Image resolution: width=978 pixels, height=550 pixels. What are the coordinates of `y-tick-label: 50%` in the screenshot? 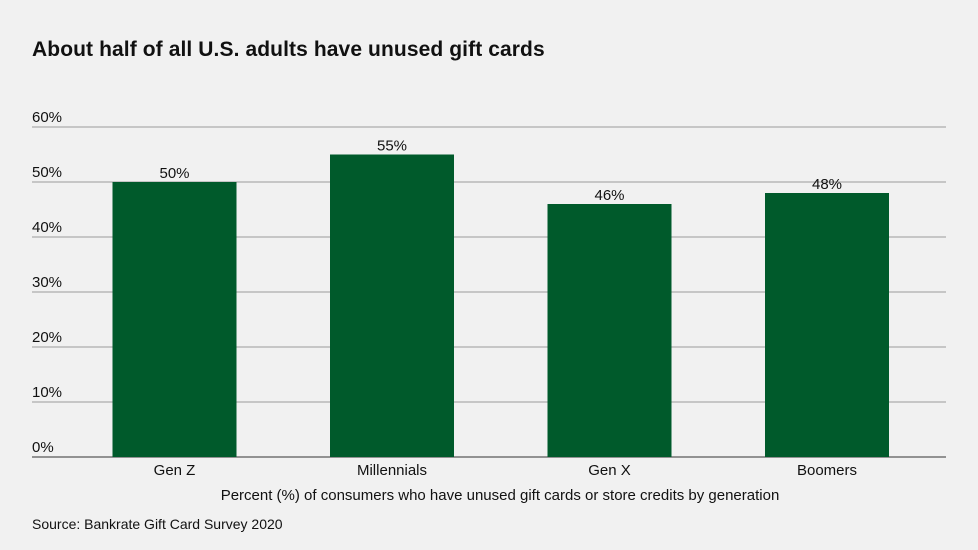 It's located at (47, 172).